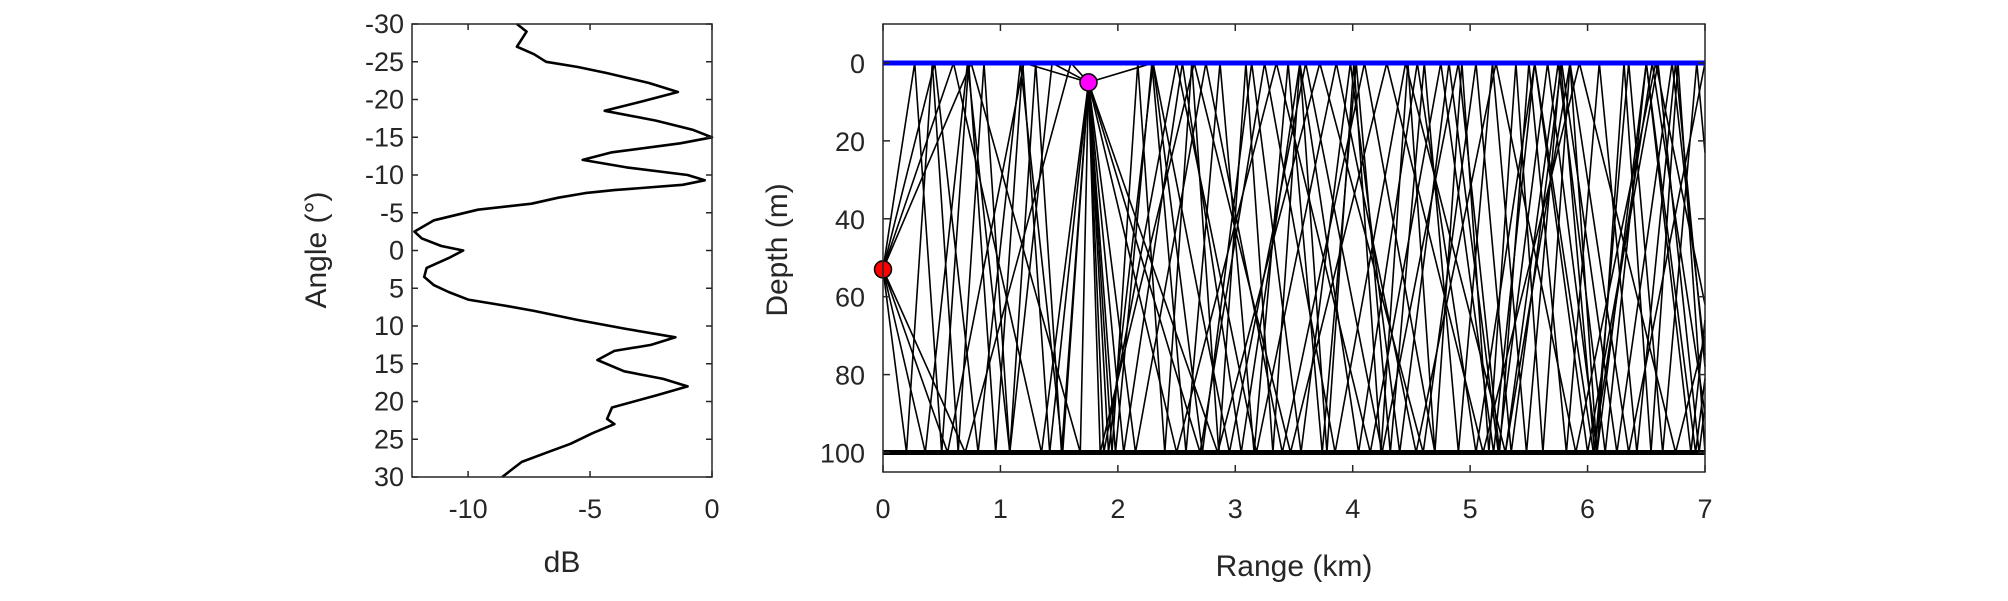 Image resolution: width=2008 pixels, height=601 pixels. I want to click on ray-path, so click(986, 258).